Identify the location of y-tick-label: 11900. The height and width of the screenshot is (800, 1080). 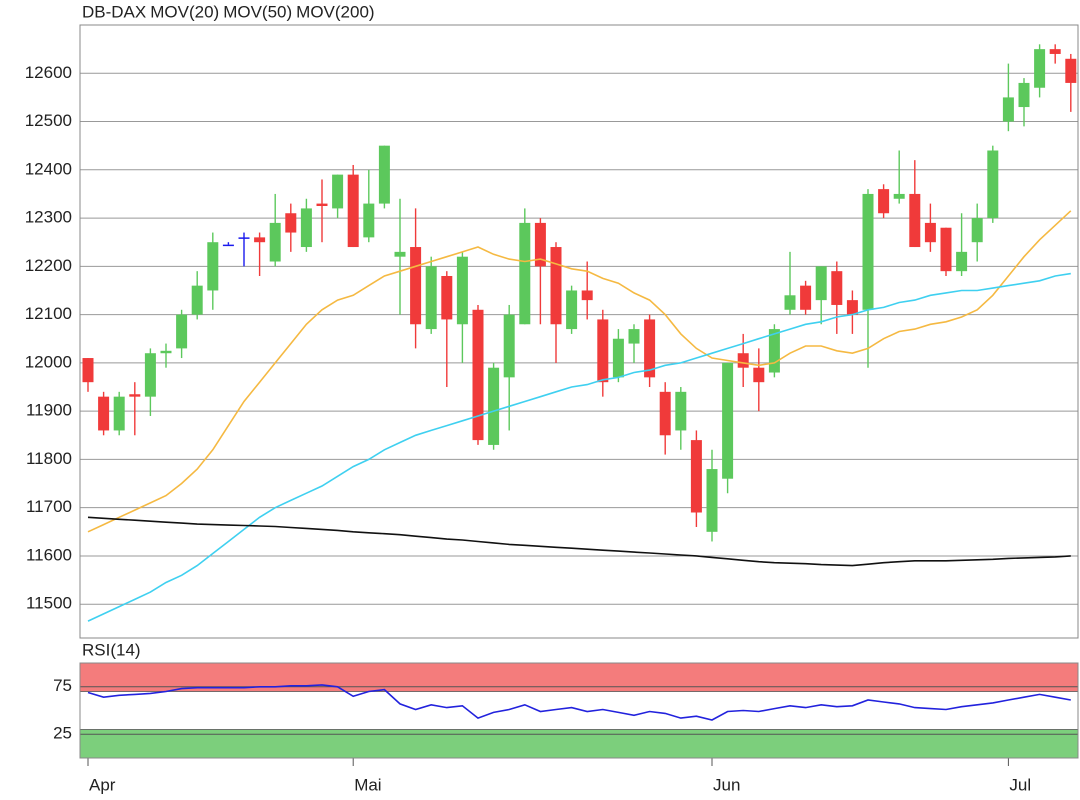
(49, 410).